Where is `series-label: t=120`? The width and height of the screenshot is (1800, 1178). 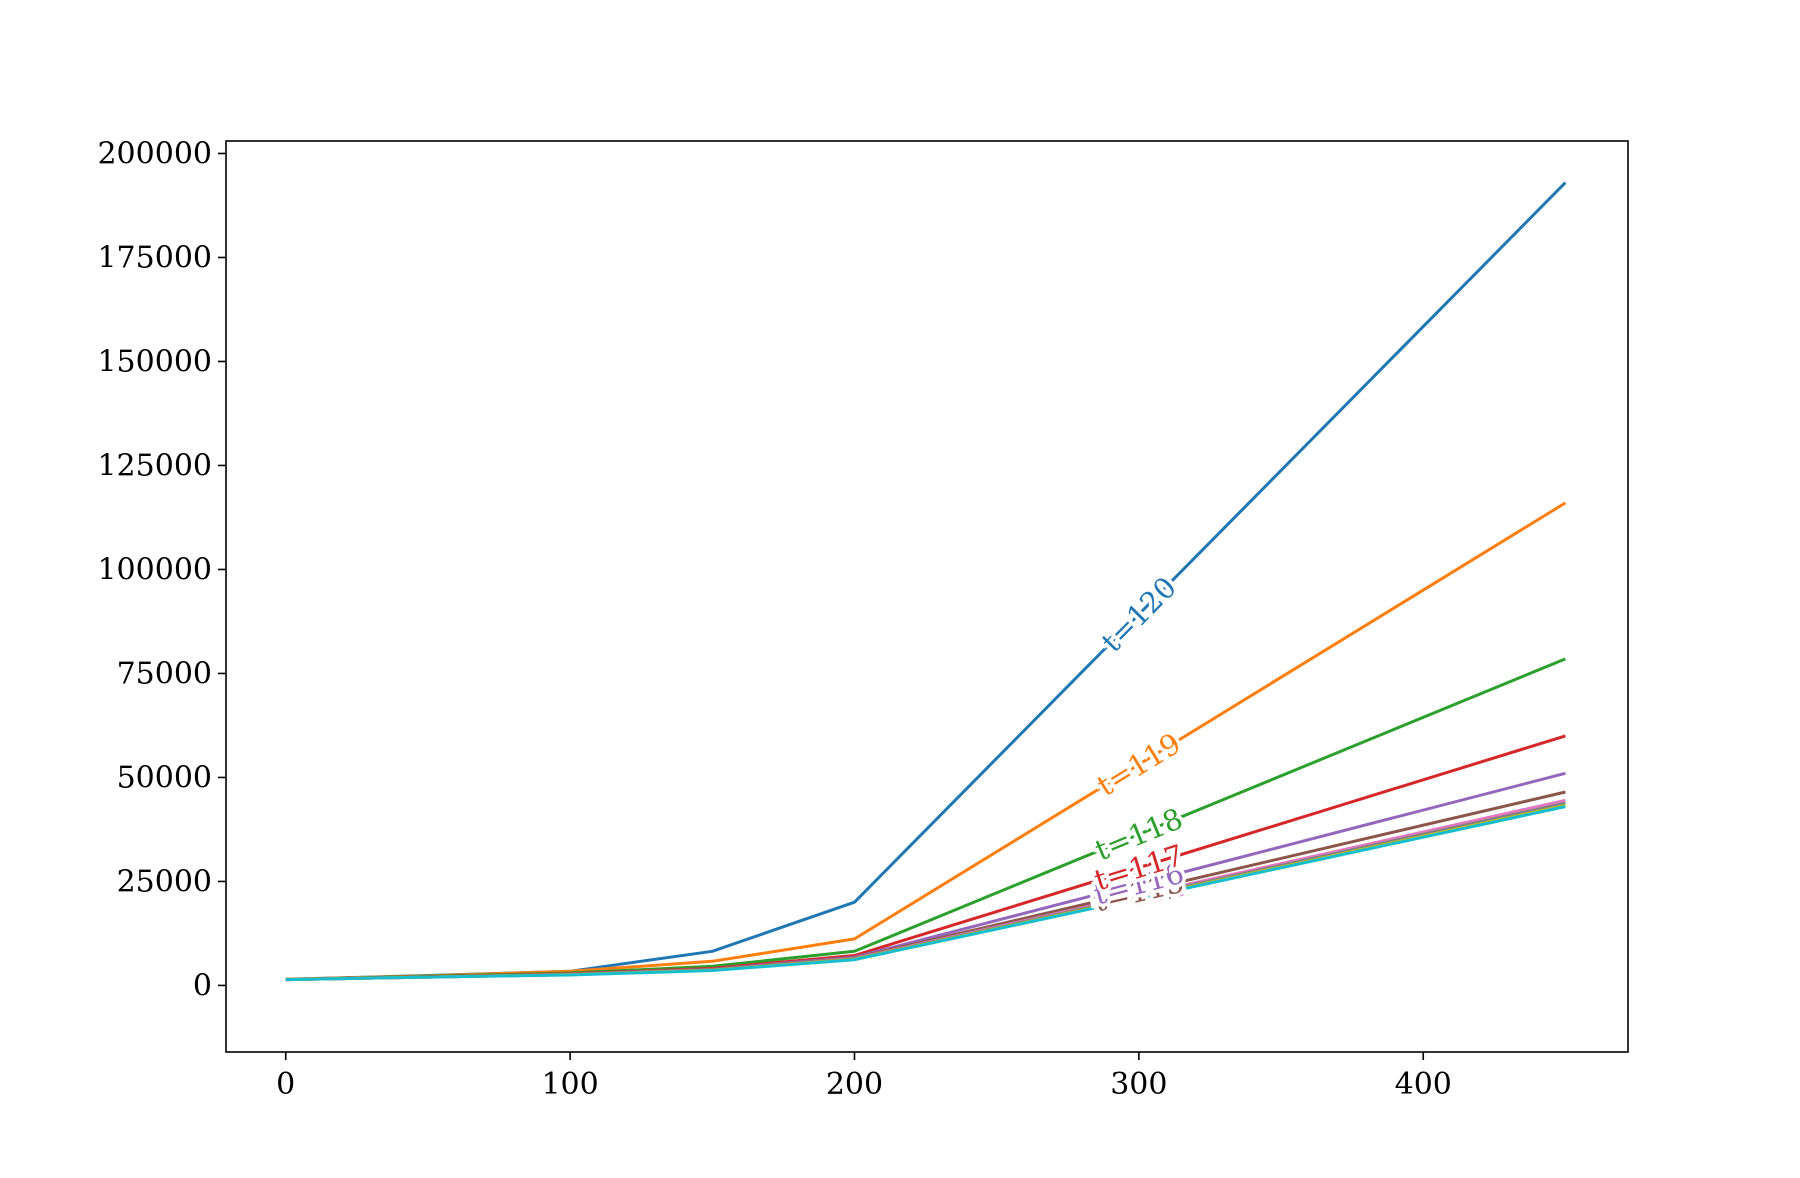
series-label: t=120 is located at coordinates (1139, 614).